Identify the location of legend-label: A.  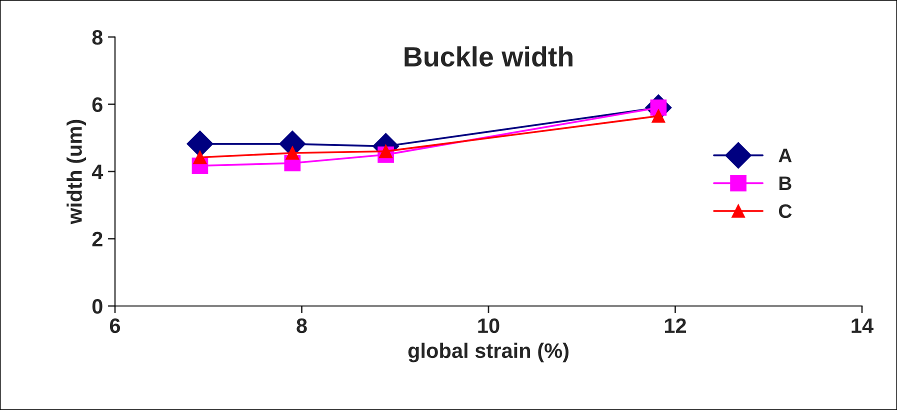
(785, 155).